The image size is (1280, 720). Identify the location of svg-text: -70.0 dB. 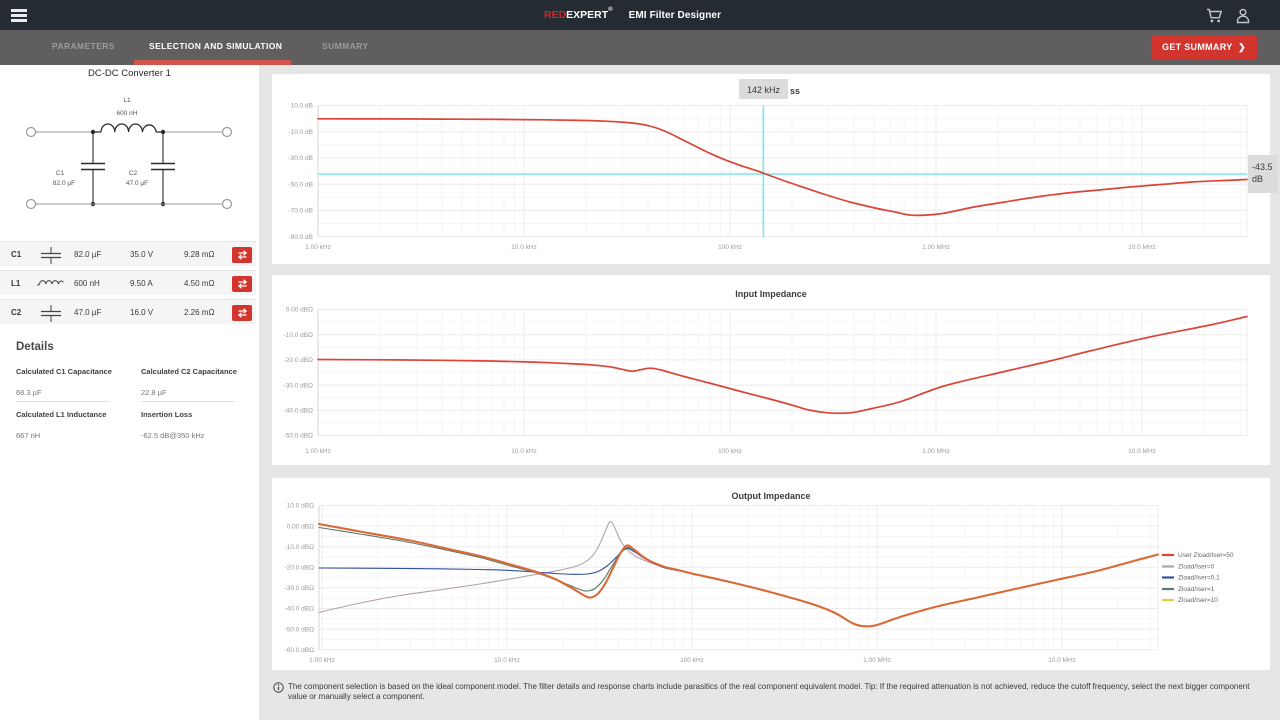
(300, 211).